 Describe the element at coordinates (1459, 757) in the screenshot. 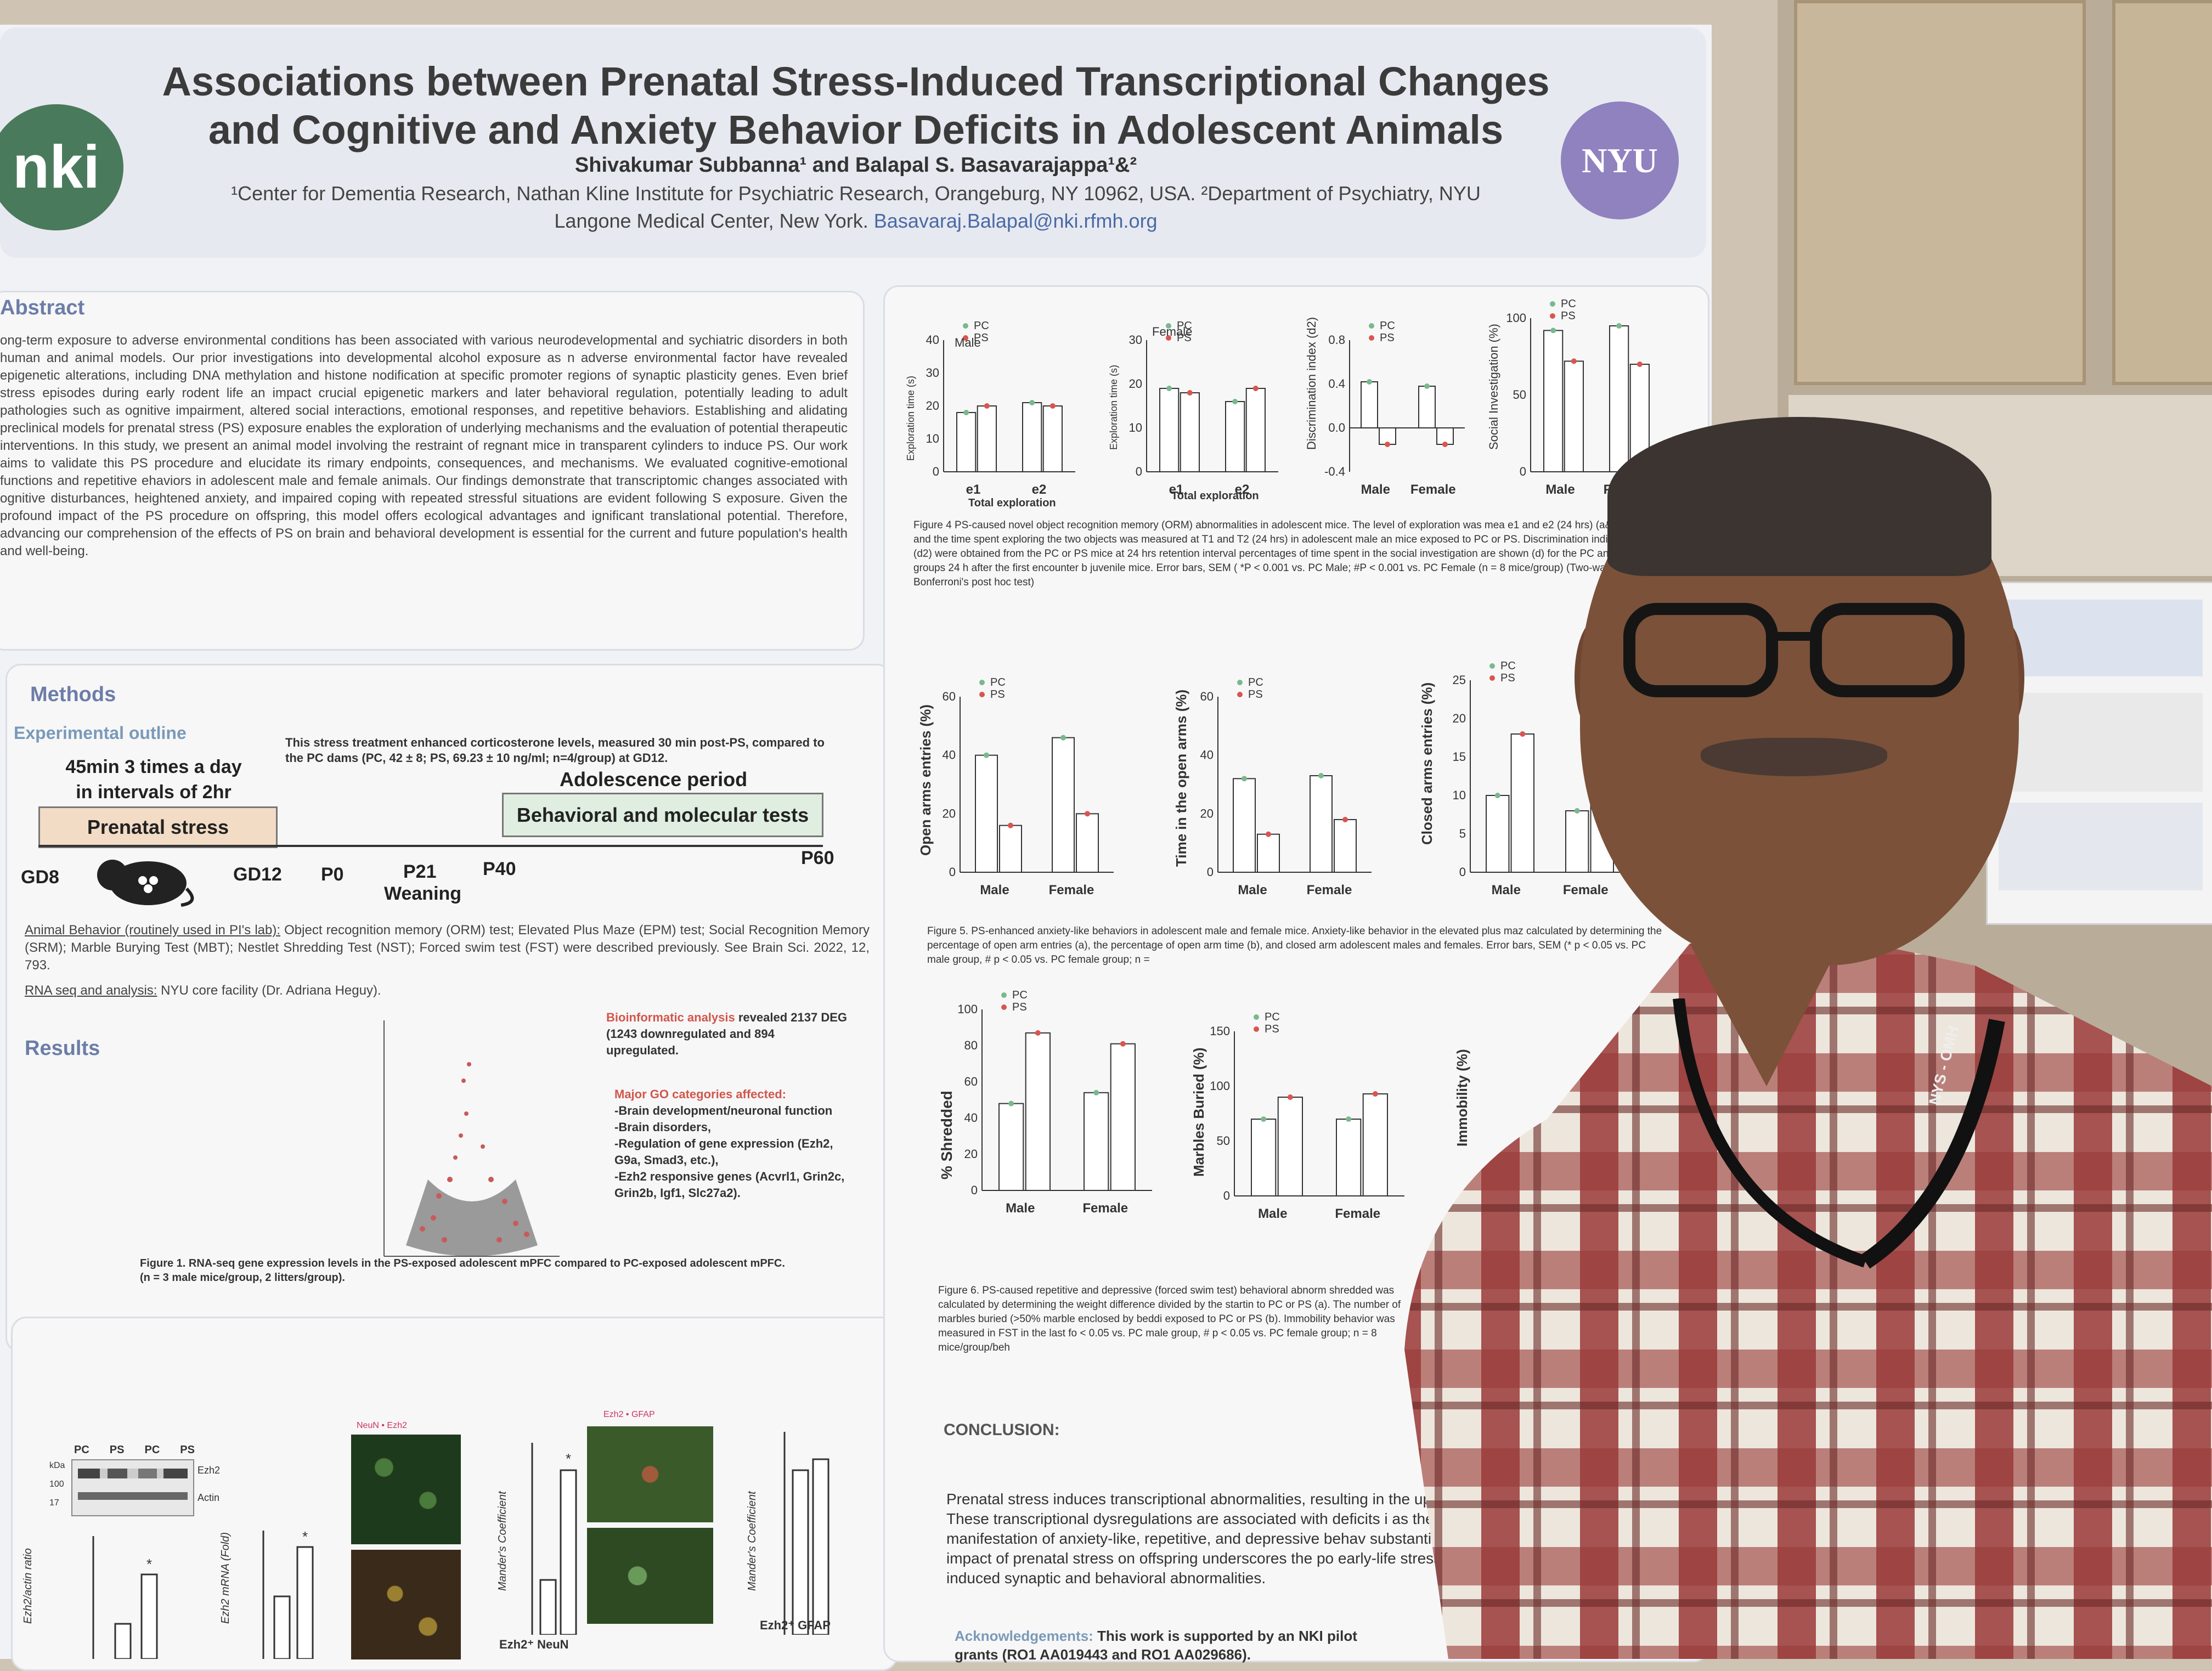

I see `y-tick-label: 15` at that location.